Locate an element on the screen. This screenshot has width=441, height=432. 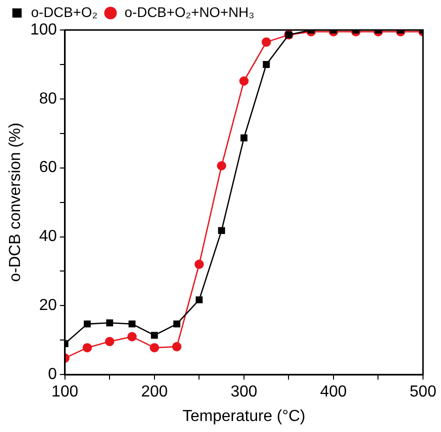
y-tick-label: 80 is located at coordinates (48, 99).